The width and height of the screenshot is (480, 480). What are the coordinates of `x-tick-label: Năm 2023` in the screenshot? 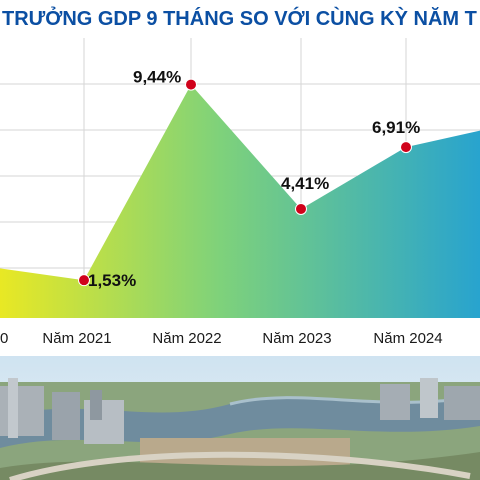 It's located at (296, 338).